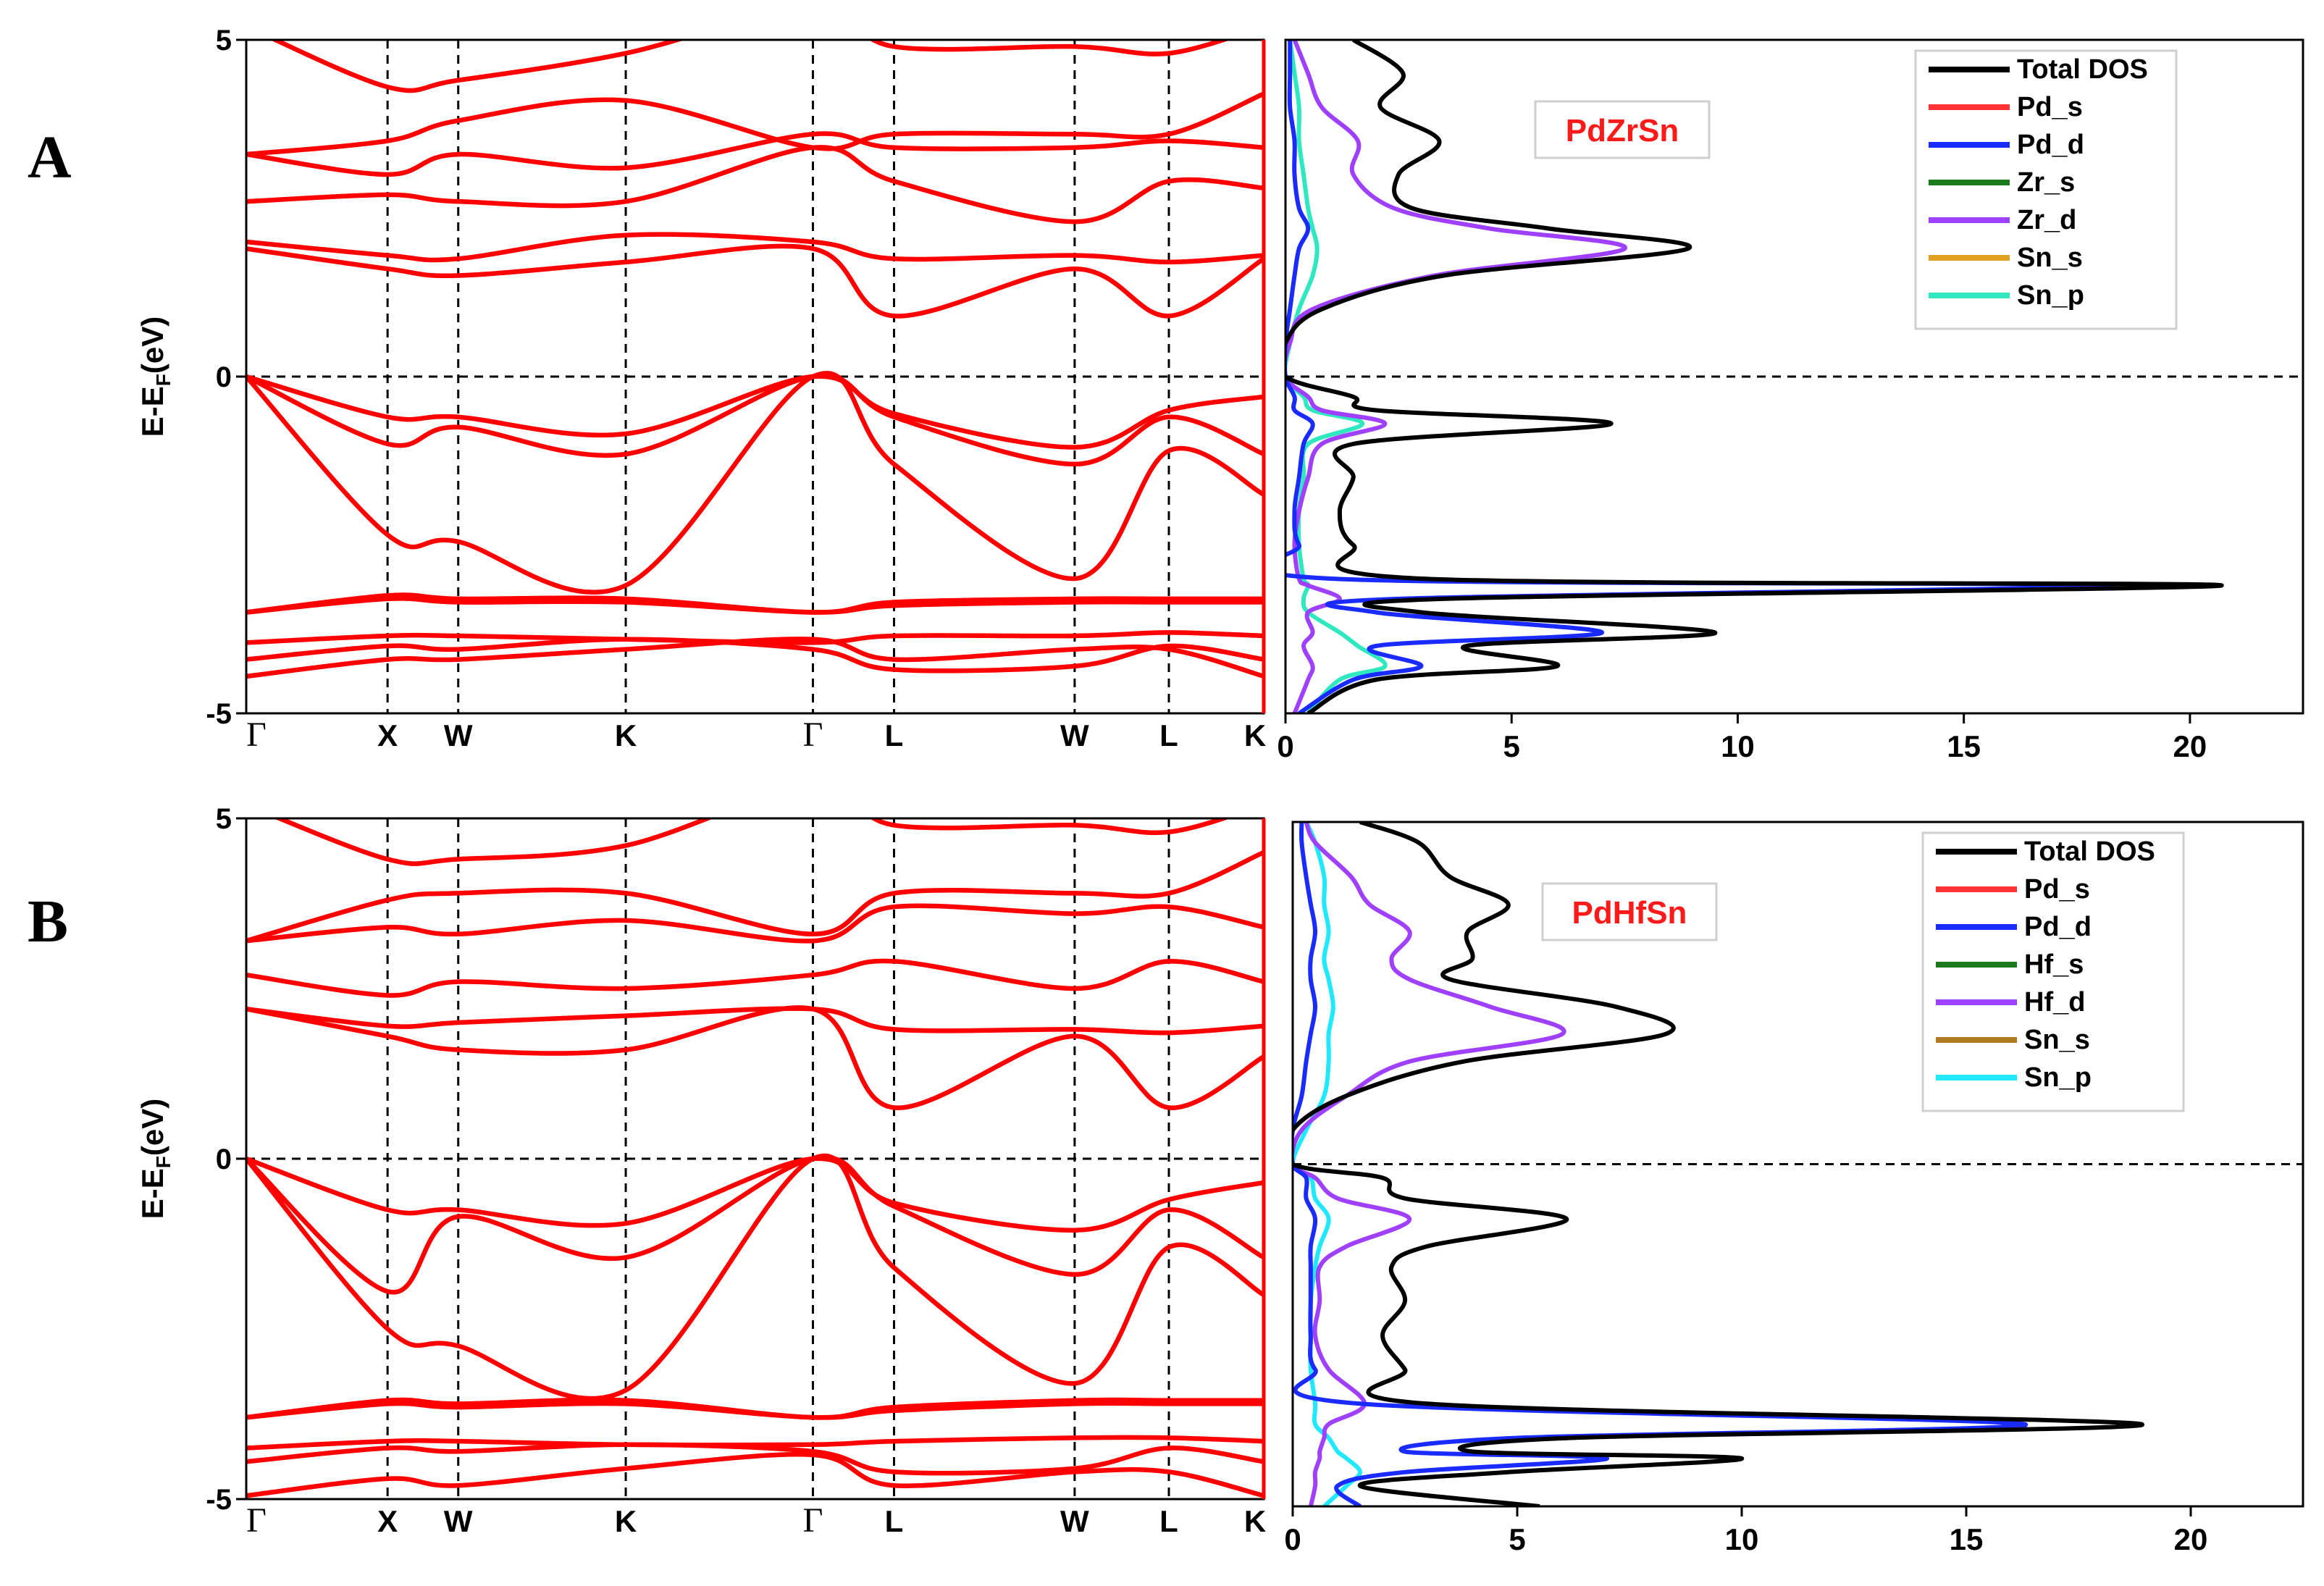 This screenshot has height=1586, width=2324. What do you see at coordinates (2054, 1002) in the screenshot?
I see `legend-label: Hf_d` at bounding box center [2054, 1002].